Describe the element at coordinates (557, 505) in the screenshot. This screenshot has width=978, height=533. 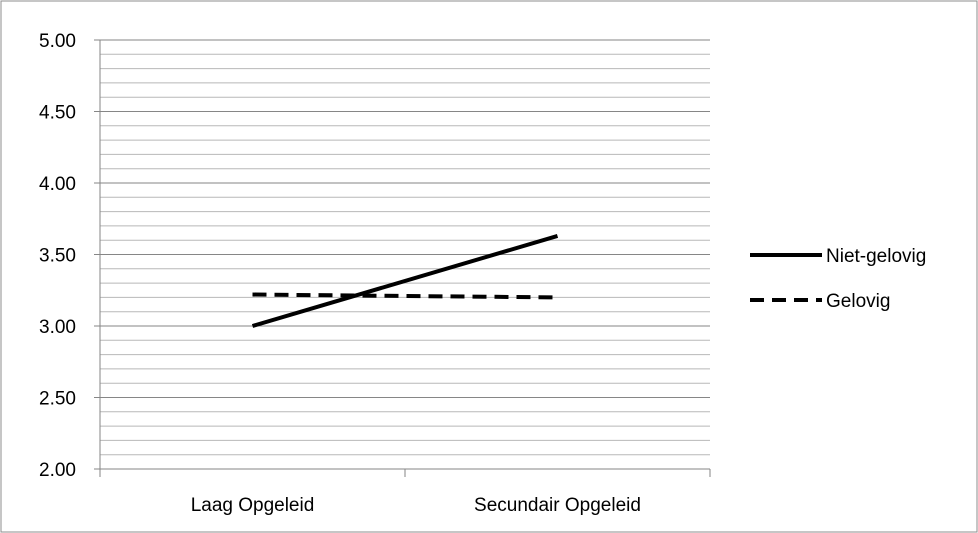
I see `x-tick-label: Secundair Opgeleid` at that location.